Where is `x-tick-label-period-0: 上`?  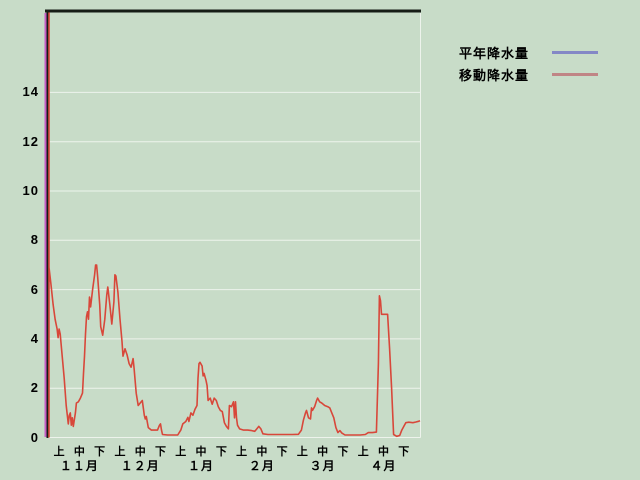 x-tick-label-period-0: 上 is located at coordinates (59, 452).